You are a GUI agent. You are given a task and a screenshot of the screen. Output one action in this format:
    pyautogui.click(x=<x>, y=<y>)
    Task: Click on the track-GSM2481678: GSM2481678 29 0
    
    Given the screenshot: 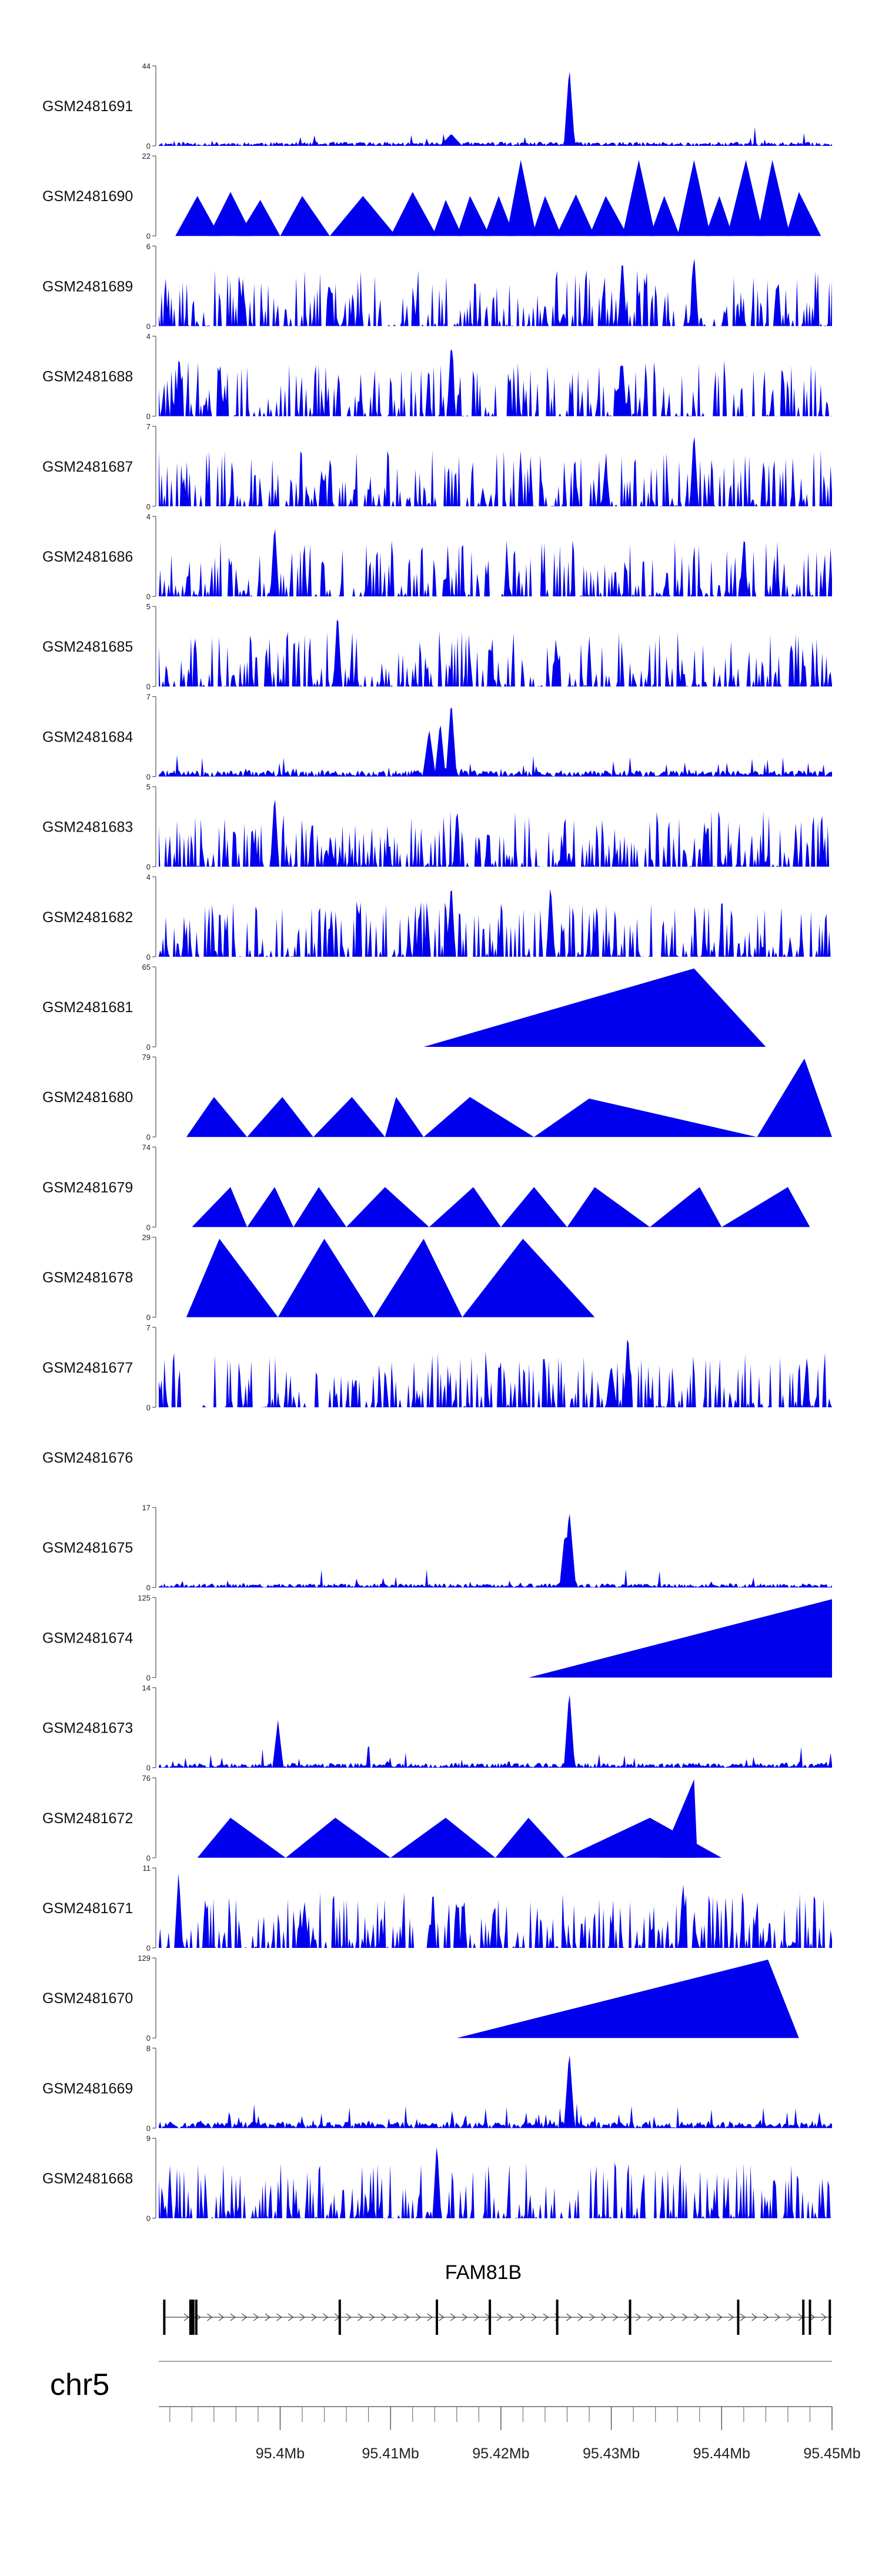 What is the action you would take?
    pyautogui.click(x=318, y=1277)
    